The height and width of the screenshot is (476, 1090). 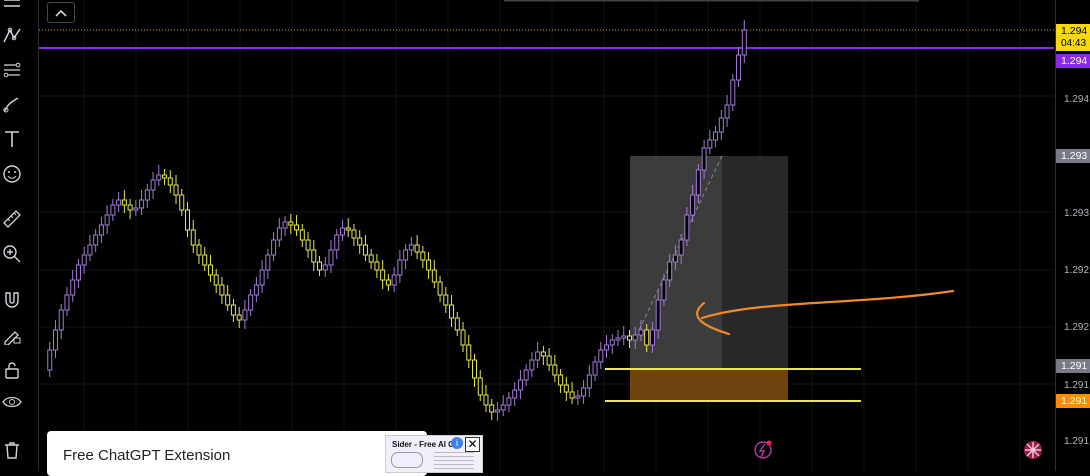 What do you see at coordinates (763, 449) in the screenshot?
I see `lightning-icon` at bounding box center [763, 449].